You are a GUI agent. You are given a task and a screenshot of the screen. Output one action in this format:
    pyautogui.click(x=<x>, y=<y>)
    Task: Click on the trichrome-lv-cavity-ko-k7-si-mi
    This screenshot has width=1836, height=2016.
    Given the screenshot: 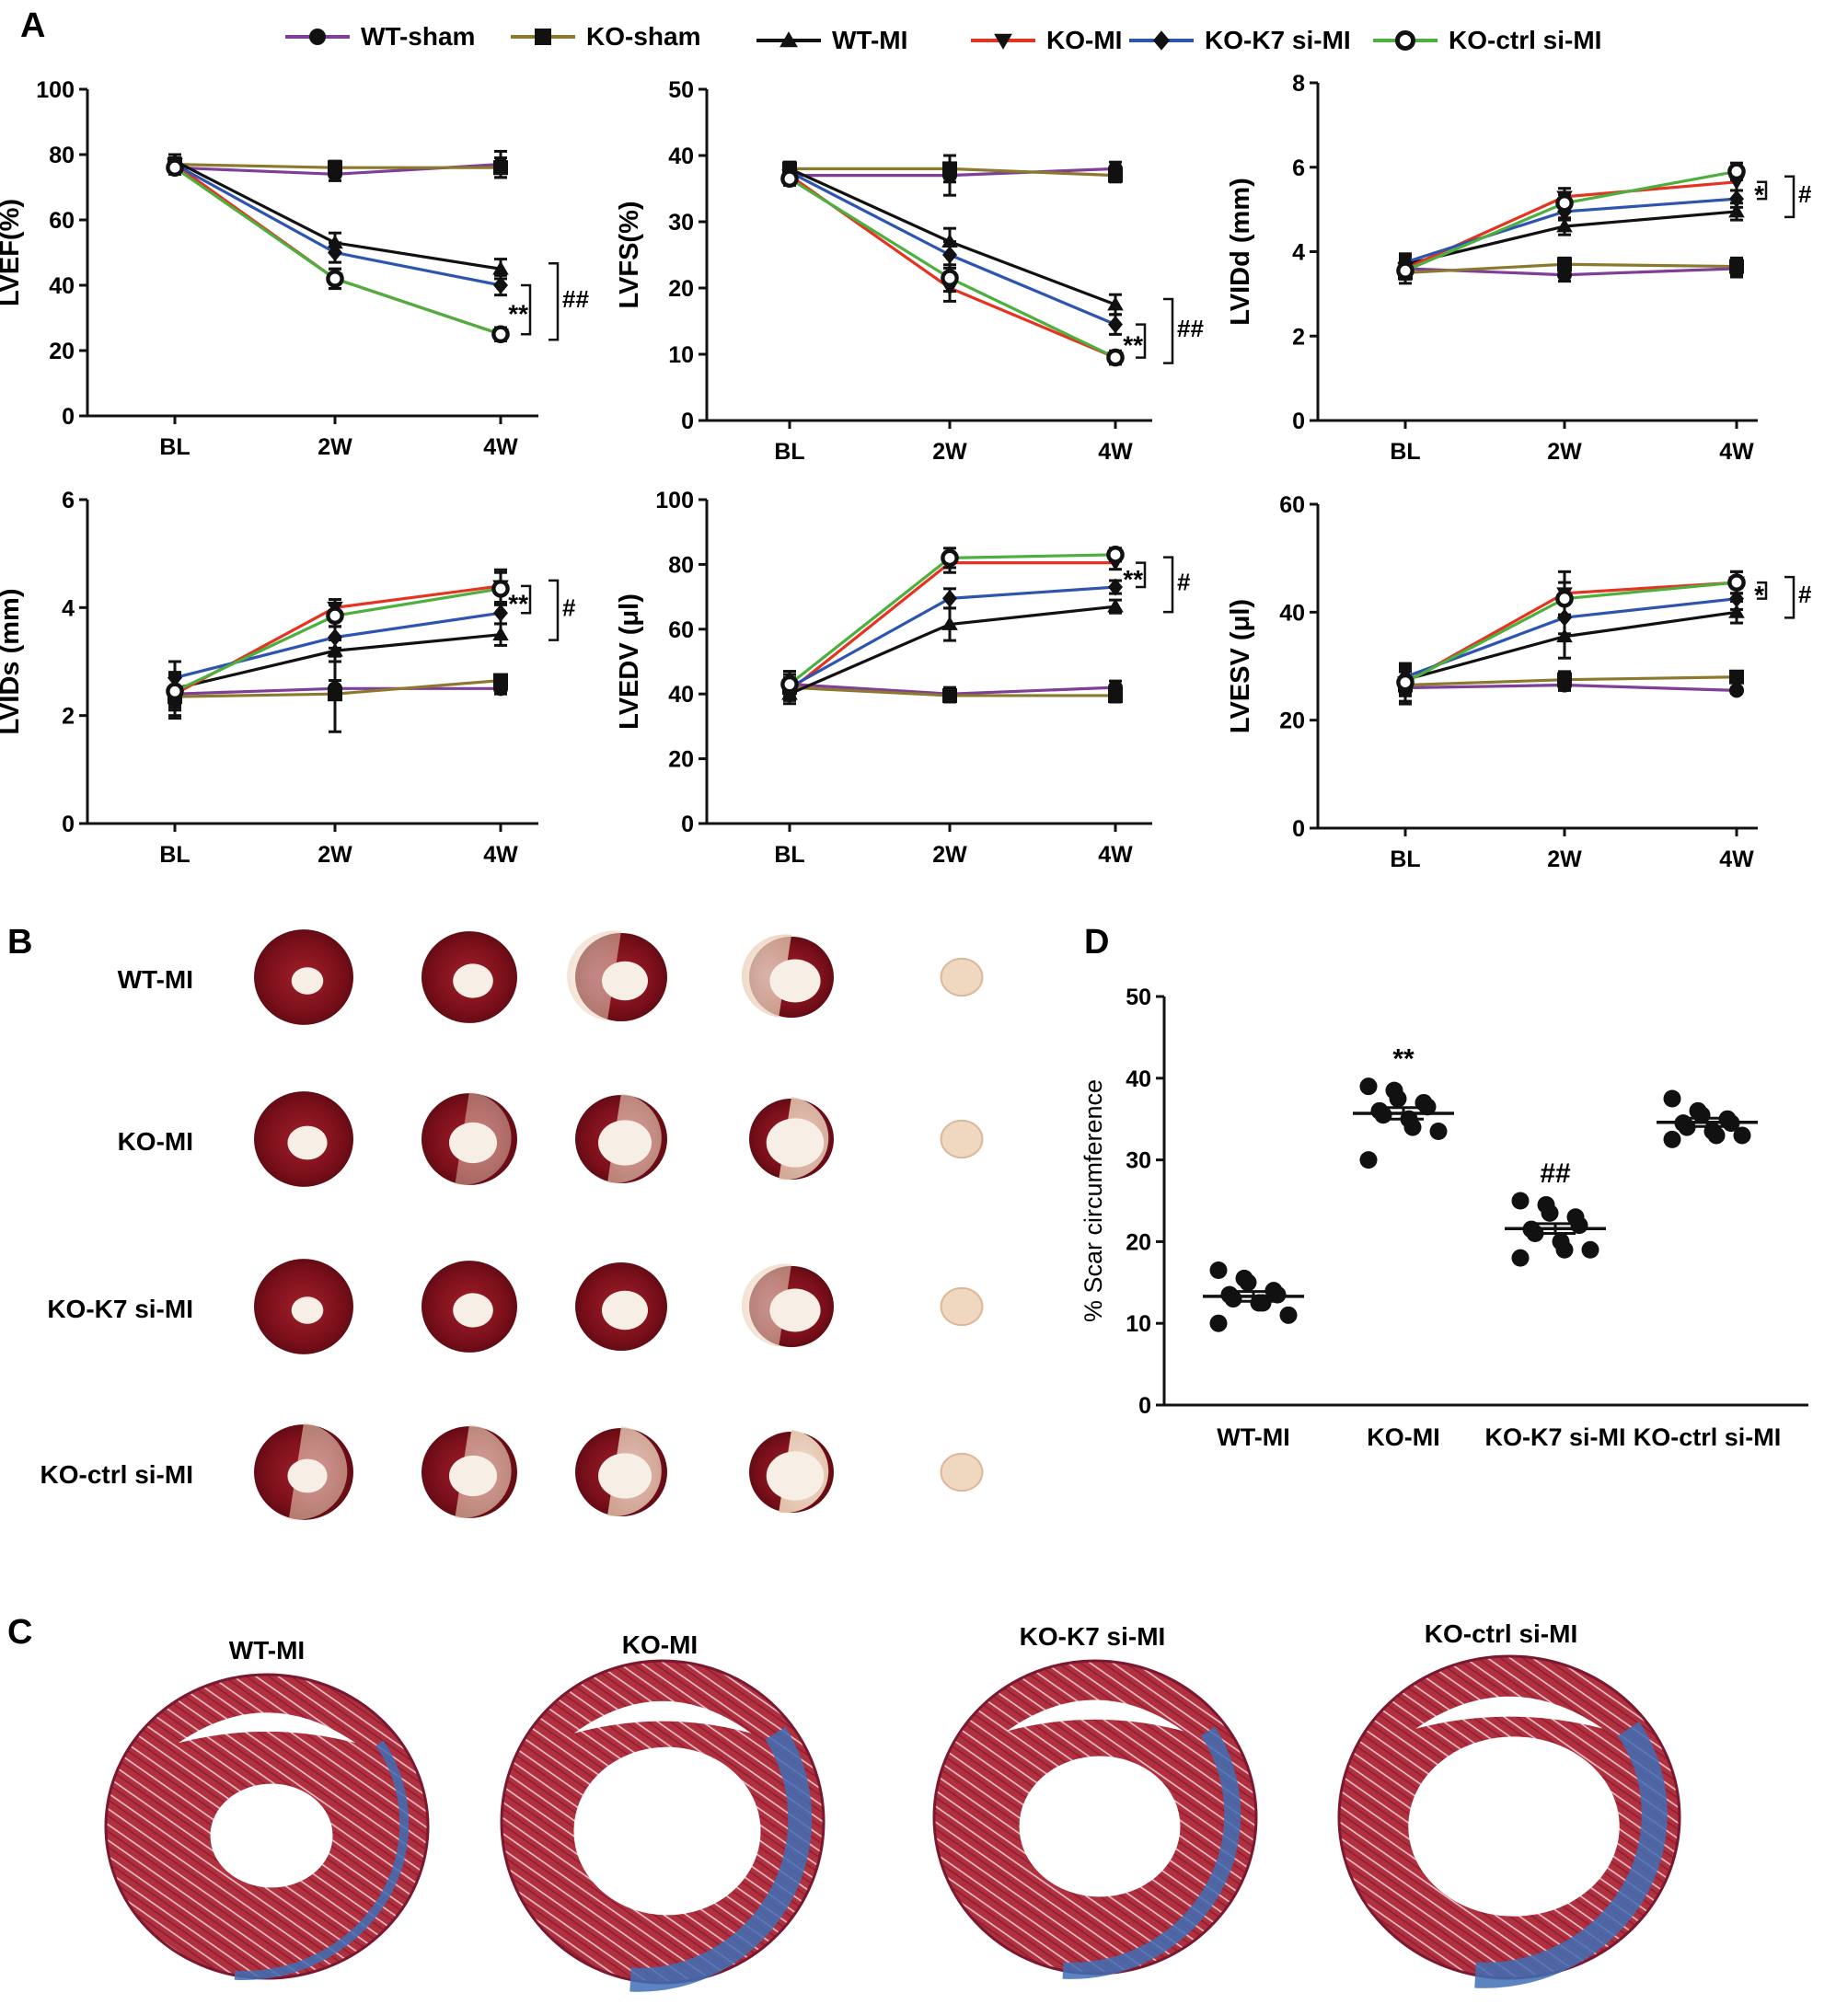 What is the action you would take?
    pyautogui.click(x=1100, y=1826)
    